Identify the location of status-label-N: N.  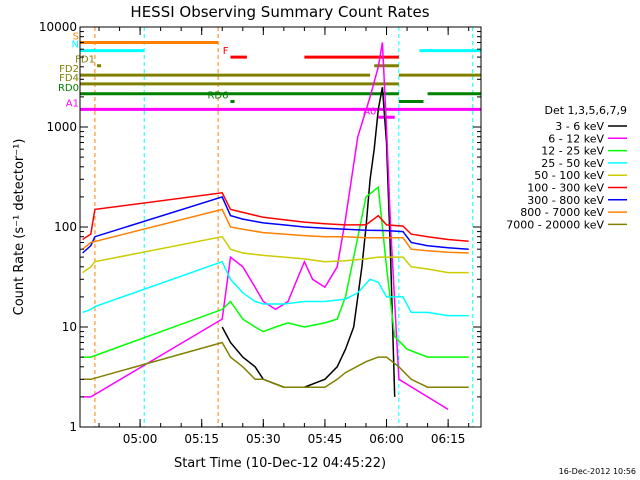
(75, 45).